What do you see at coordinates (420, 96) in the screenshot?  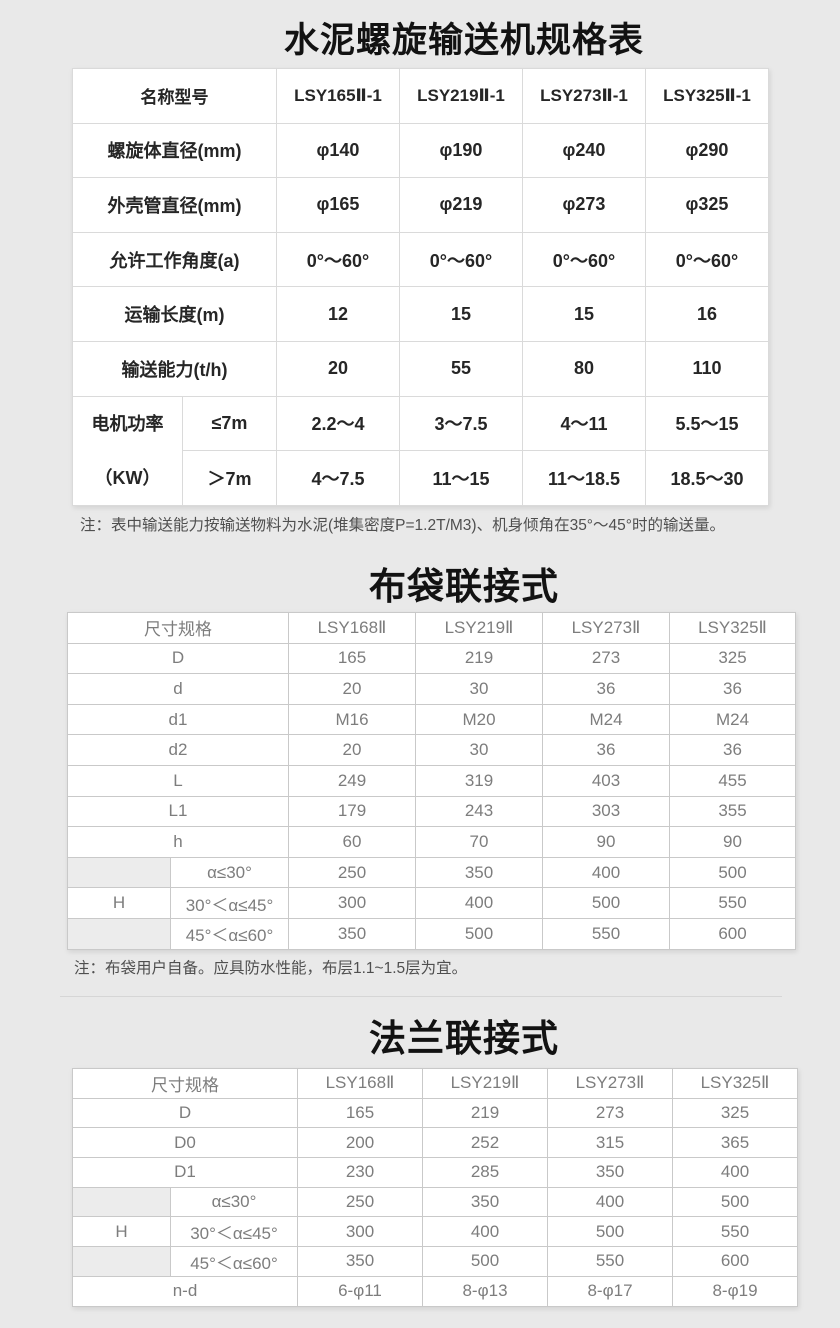 I see `table-row: 名称型号 LSY165Ⅱ-1 LSY219Ⅱ-1 LSY273Ⅱ-1 LSY325Ⅱ-1` at bounding box center [420, 96].